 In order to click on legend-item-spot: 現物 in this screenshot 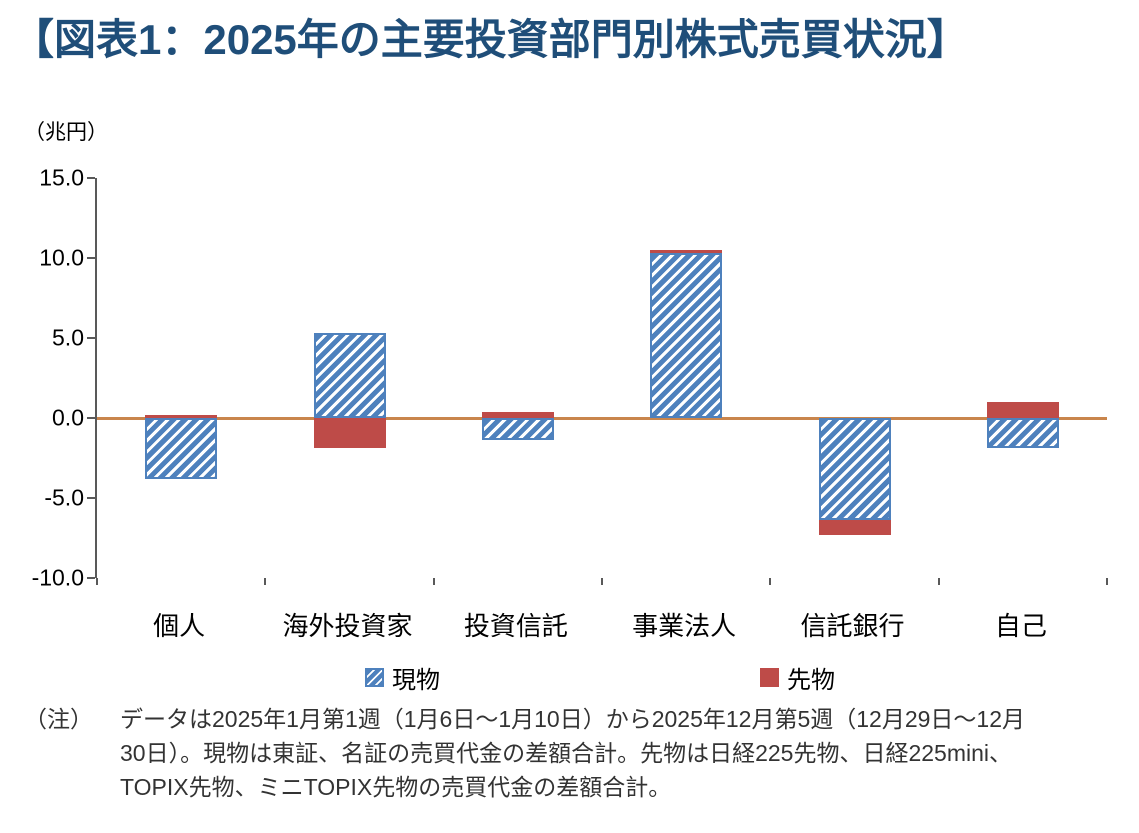, I will do `click(402, 677)`.